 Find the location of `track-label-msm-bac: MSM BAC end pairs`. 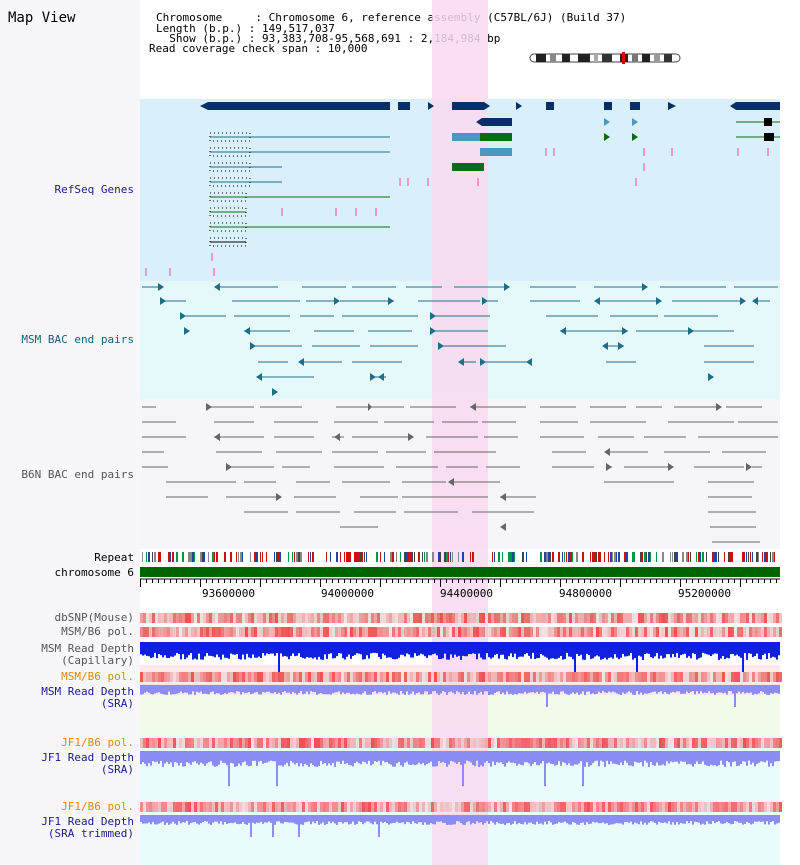

track-label-msm-bac: MSM BAC end pairs is located at coordinates (77, 339).